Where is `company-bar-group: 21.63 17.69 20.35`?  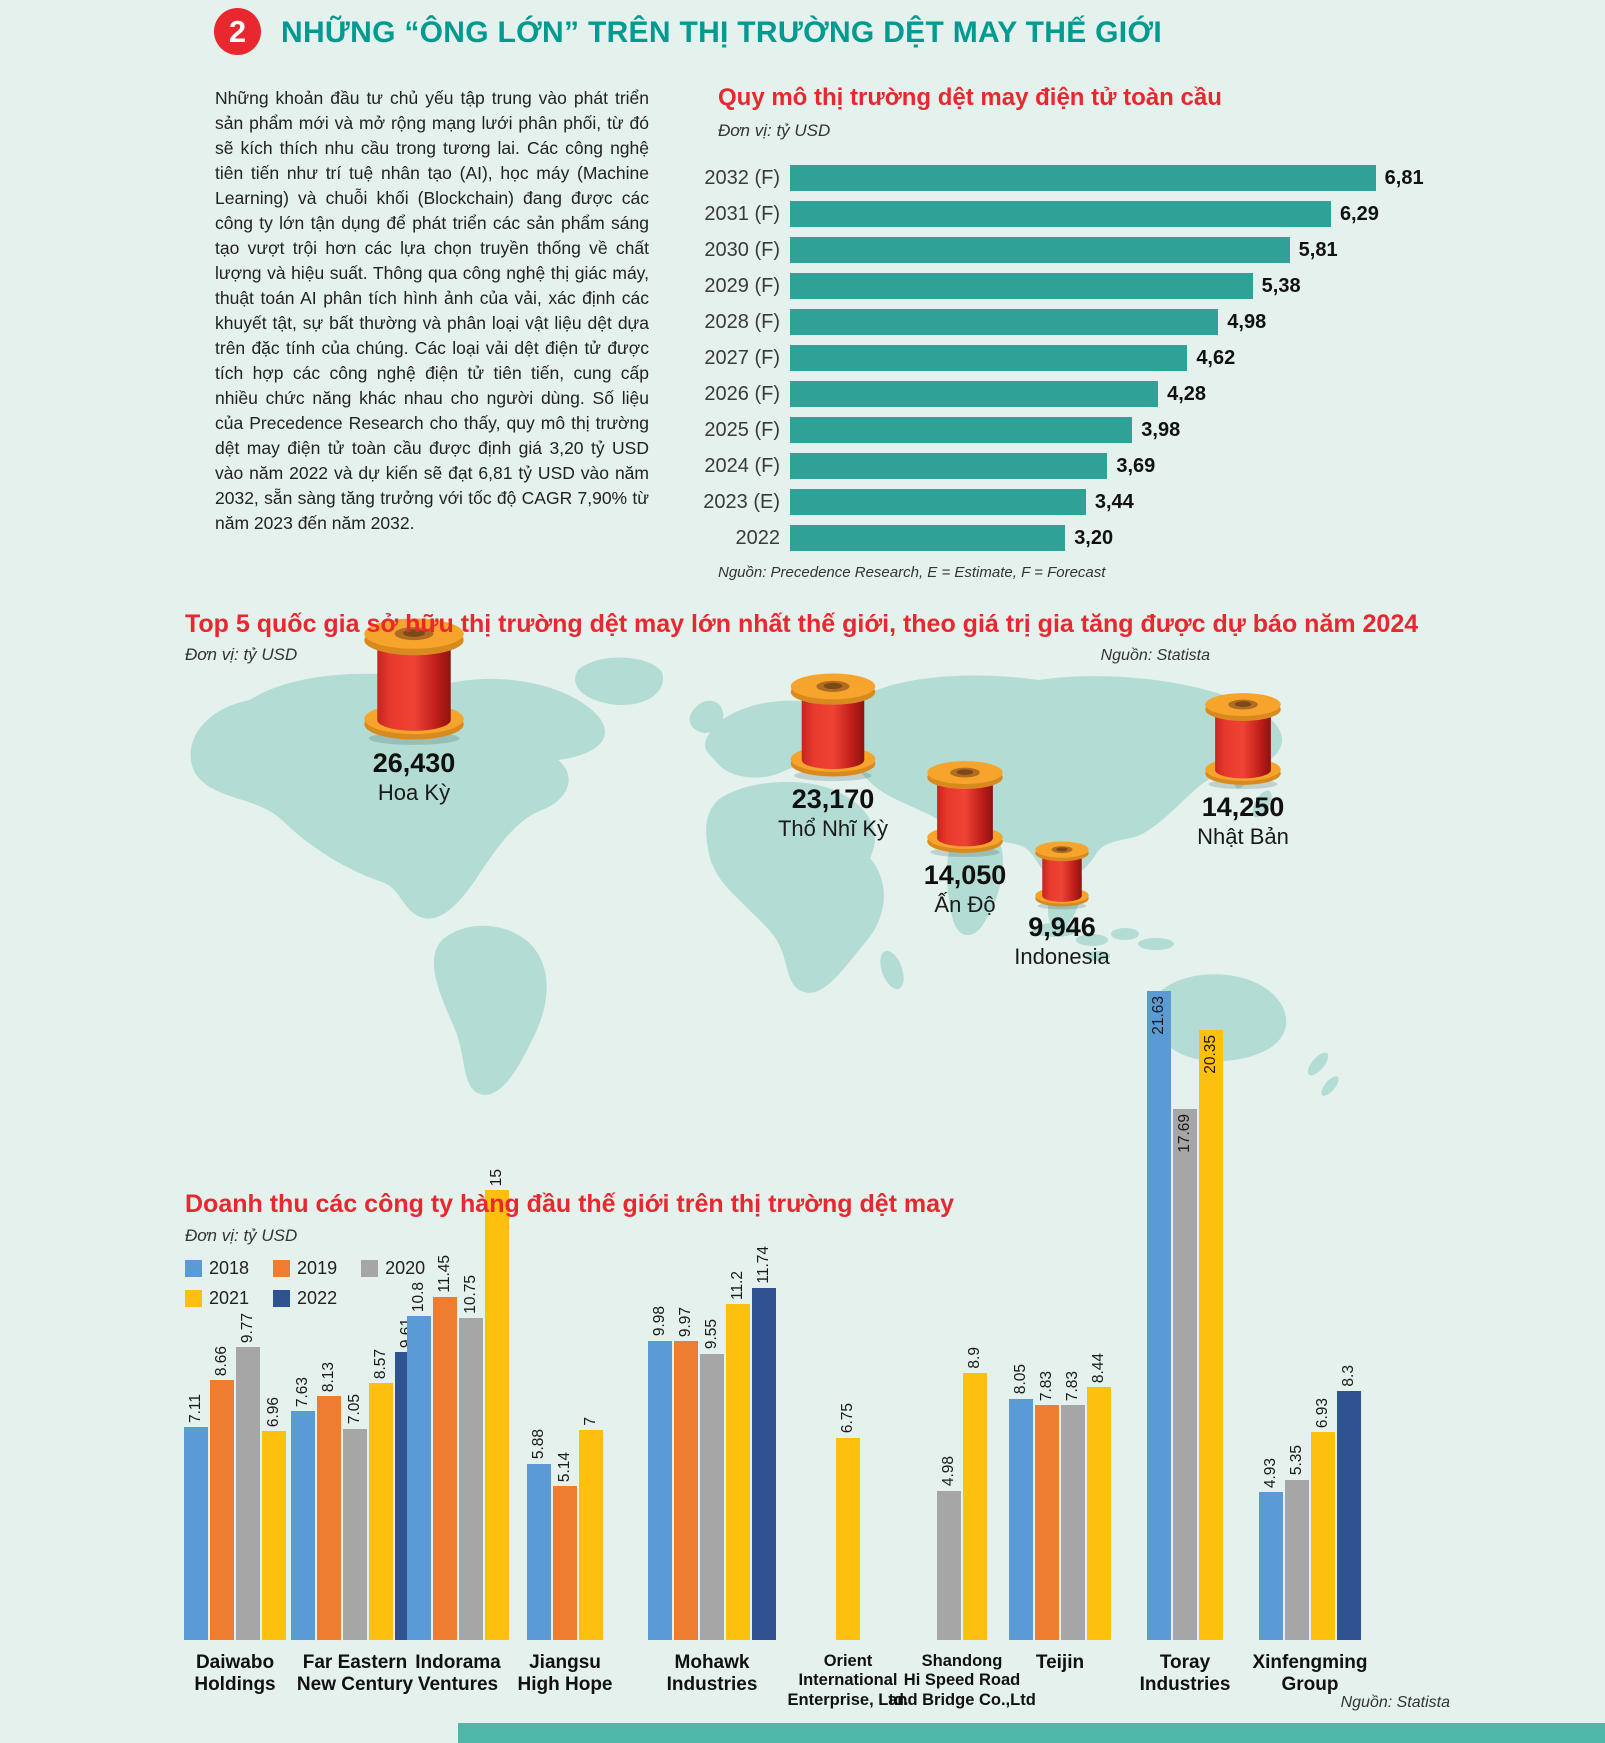
company-bar-group: 21.63 17.69 20.35 is located at coordinates (1185, 1315).